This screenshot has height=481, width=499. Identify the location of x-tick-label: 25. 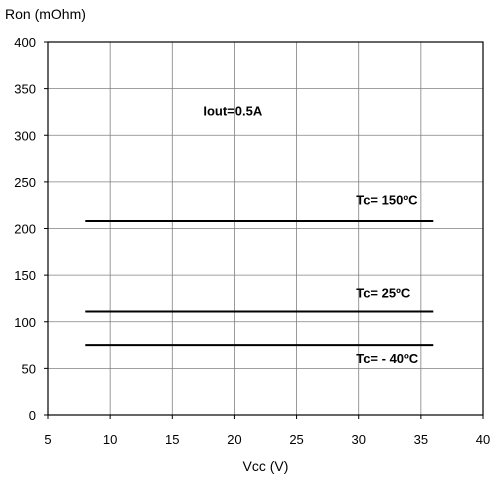
(296, 439).